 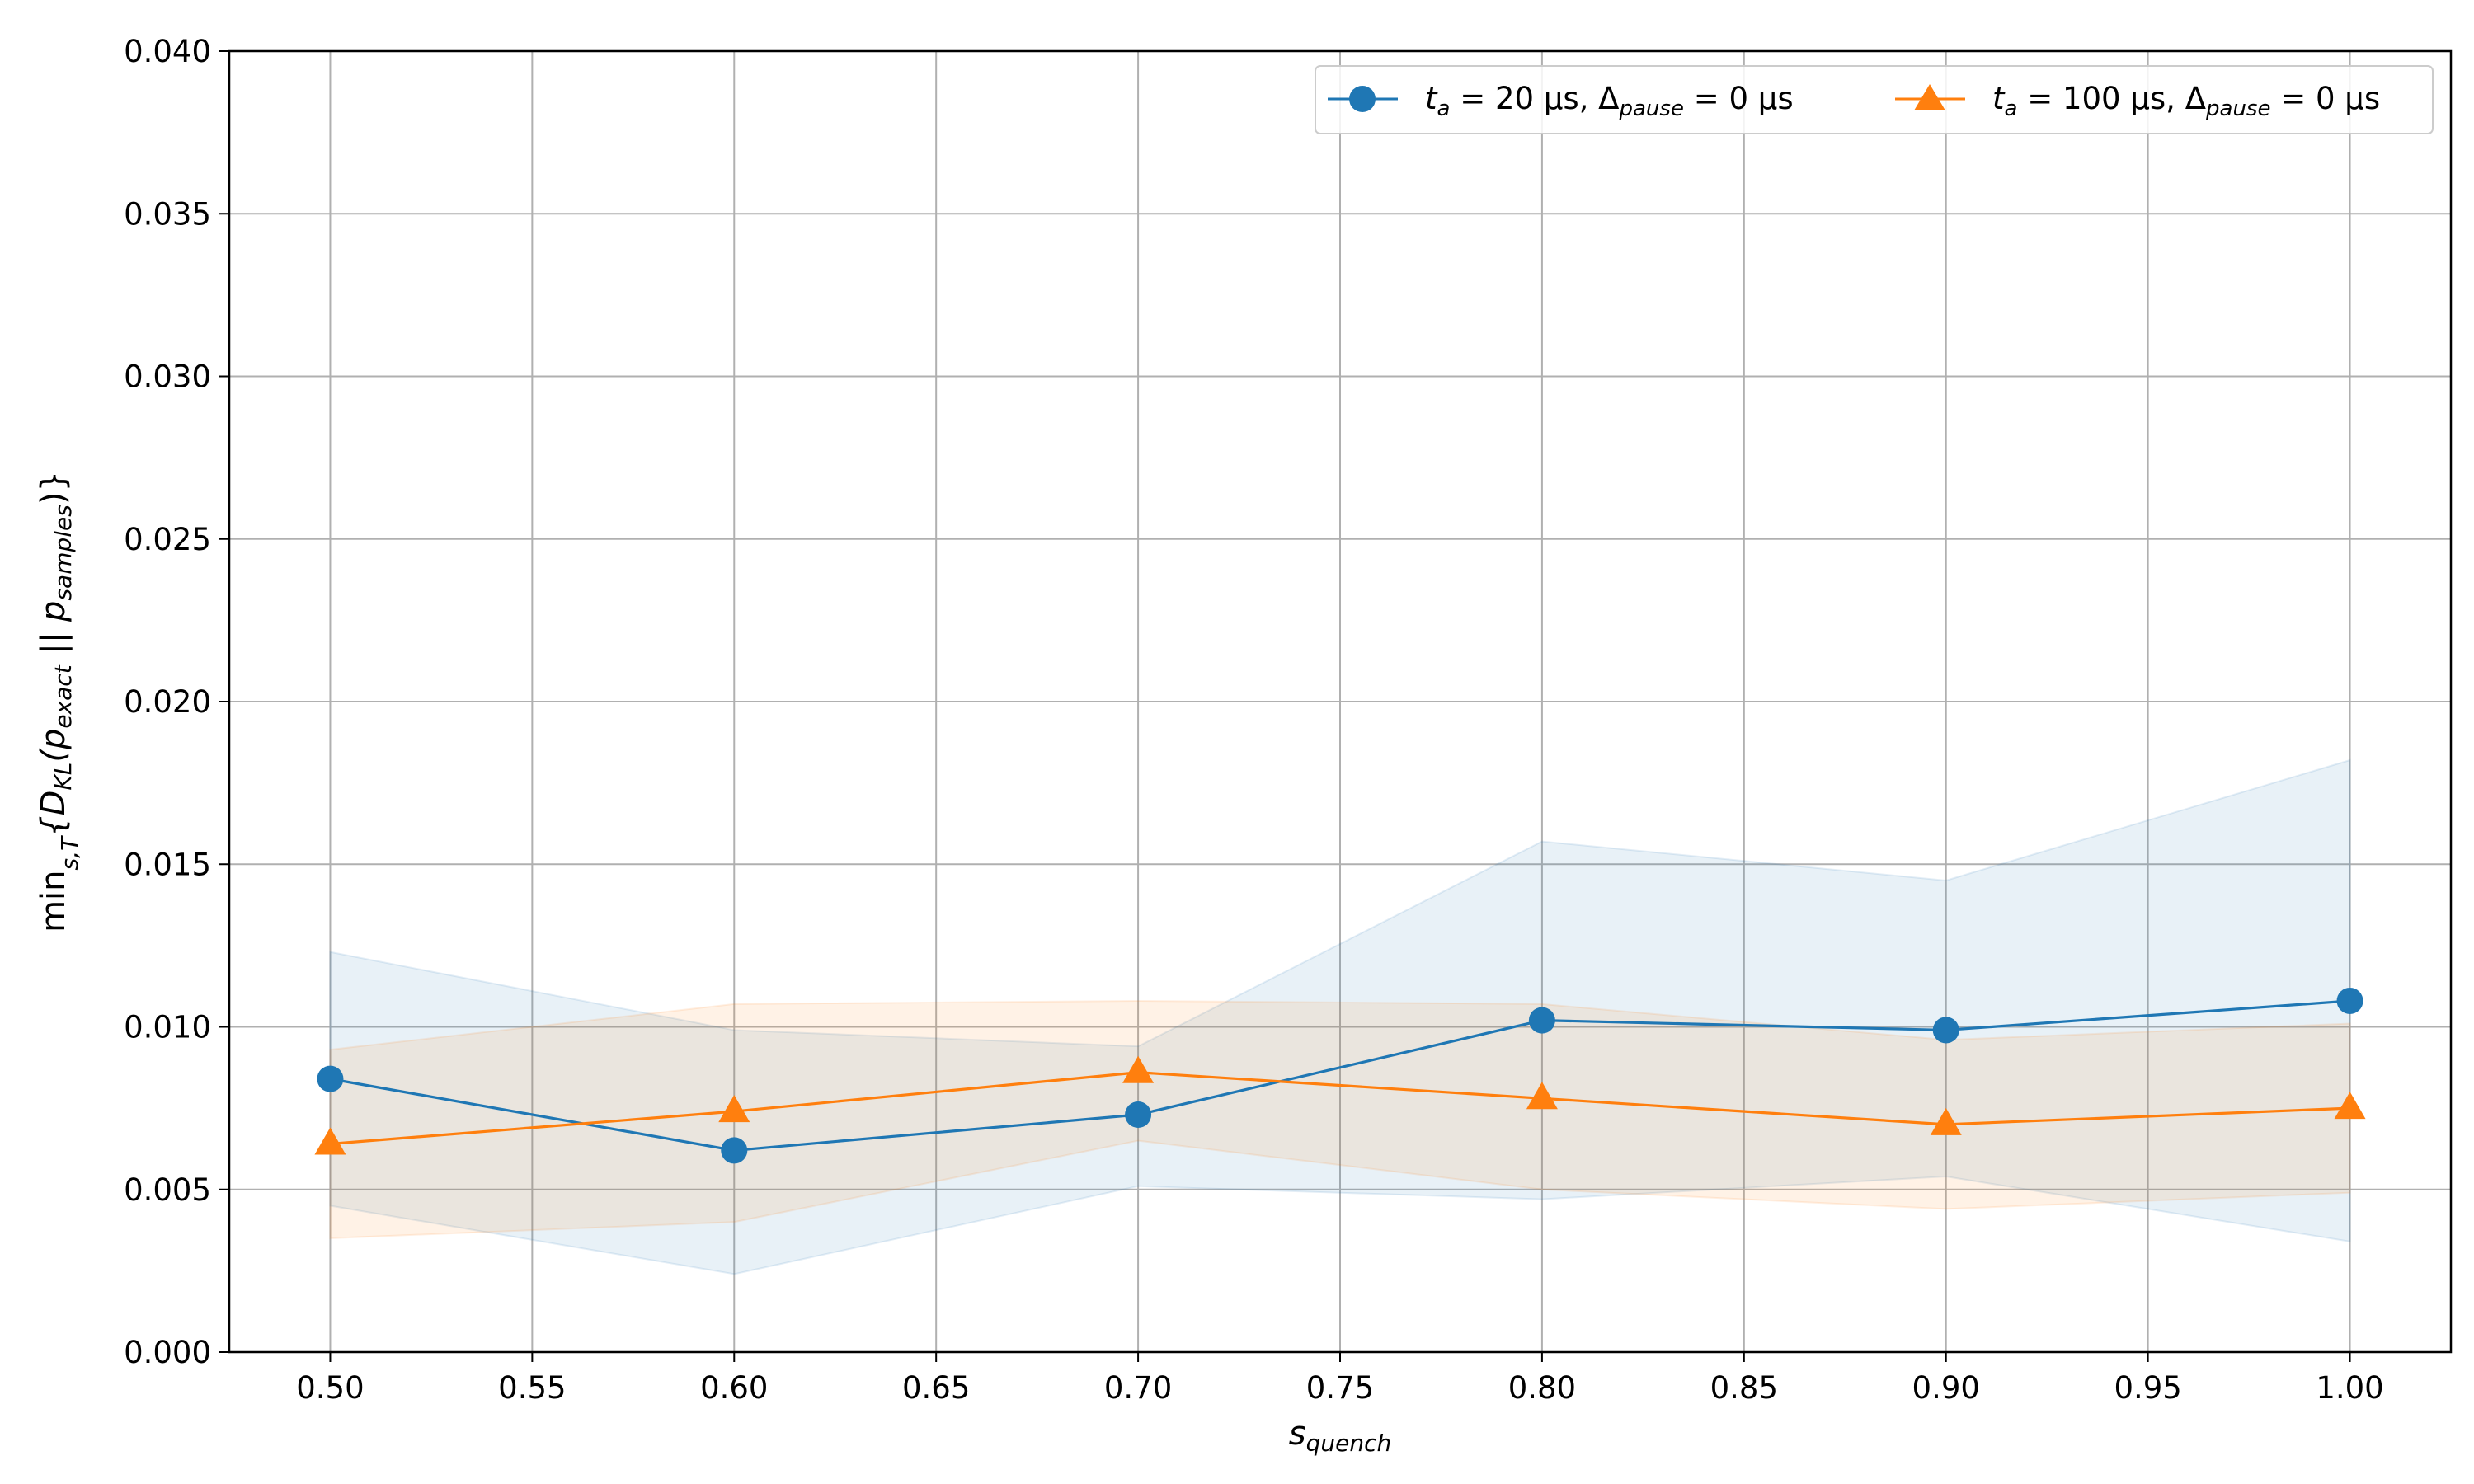 I want to click on series-lines, so click(x=1340, y=1076).